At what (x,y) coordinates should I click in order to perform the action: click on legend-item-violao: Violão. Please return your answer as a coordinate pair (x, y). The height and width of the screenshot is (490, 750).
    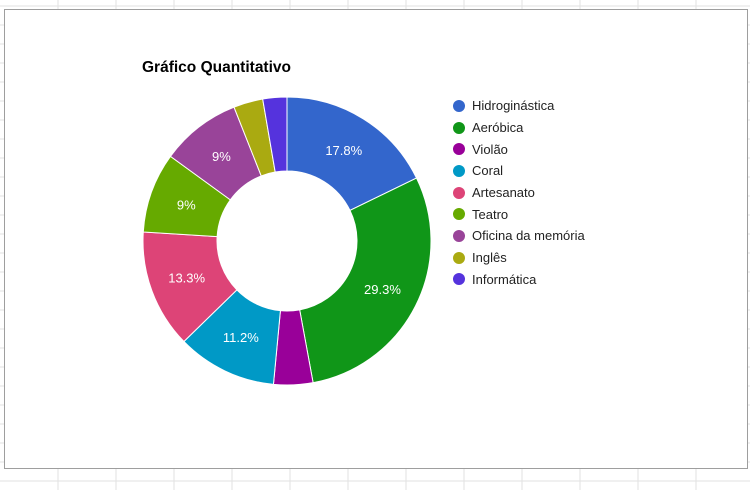
    Looking at the image, I should click on (519, 149).